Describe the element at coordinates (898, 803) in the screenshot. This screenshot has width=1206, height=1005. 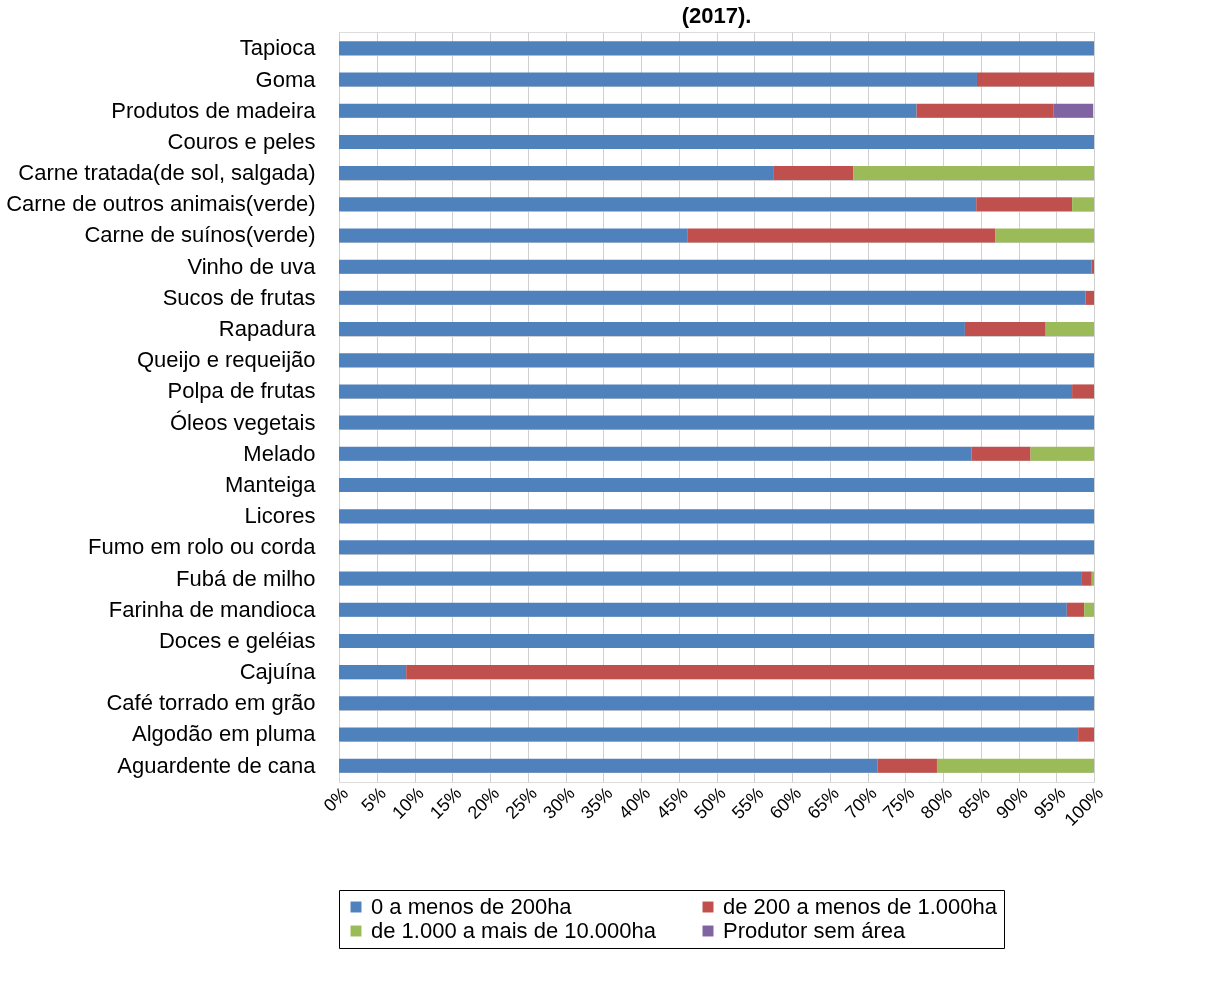
I see `x-tick-label: 75%` at that location.